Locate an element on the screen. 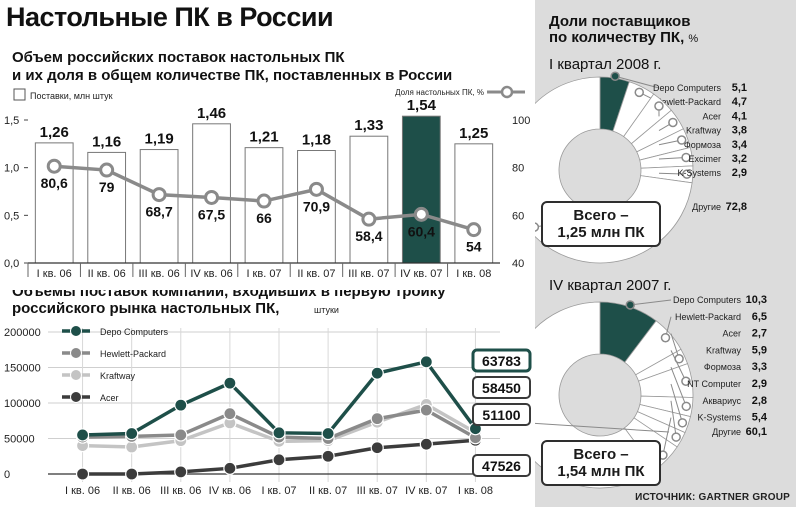  y-left-tick: 0,0 is located at coordinates (11, 264).